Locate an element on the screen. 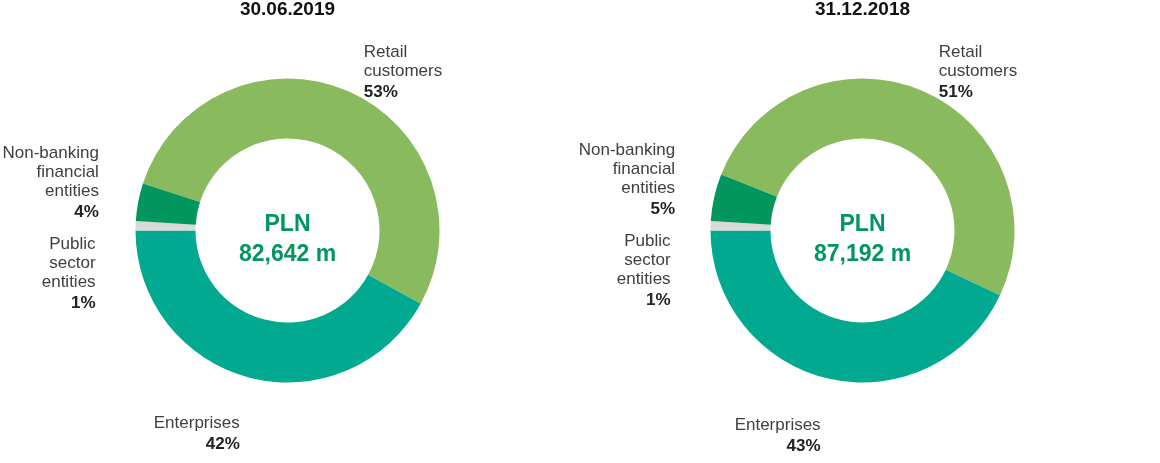  text: 82,642 m is located at coordinates (287, 252).